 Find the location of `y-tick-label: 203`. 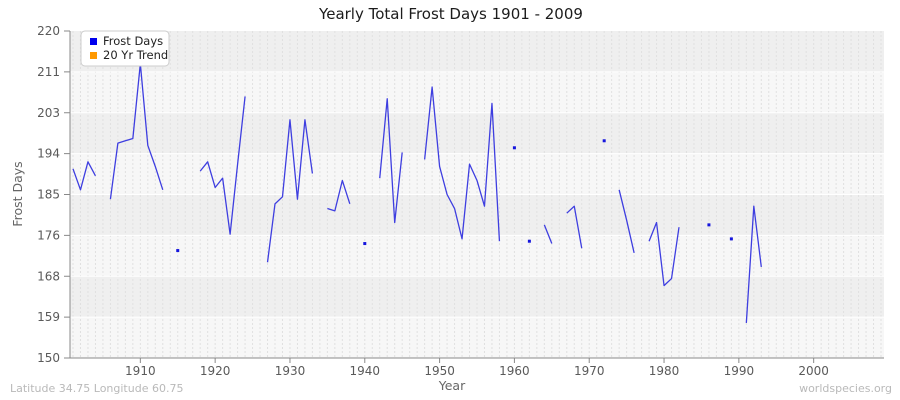

y-tick-label: 203 is located at coordinates (48, 113).